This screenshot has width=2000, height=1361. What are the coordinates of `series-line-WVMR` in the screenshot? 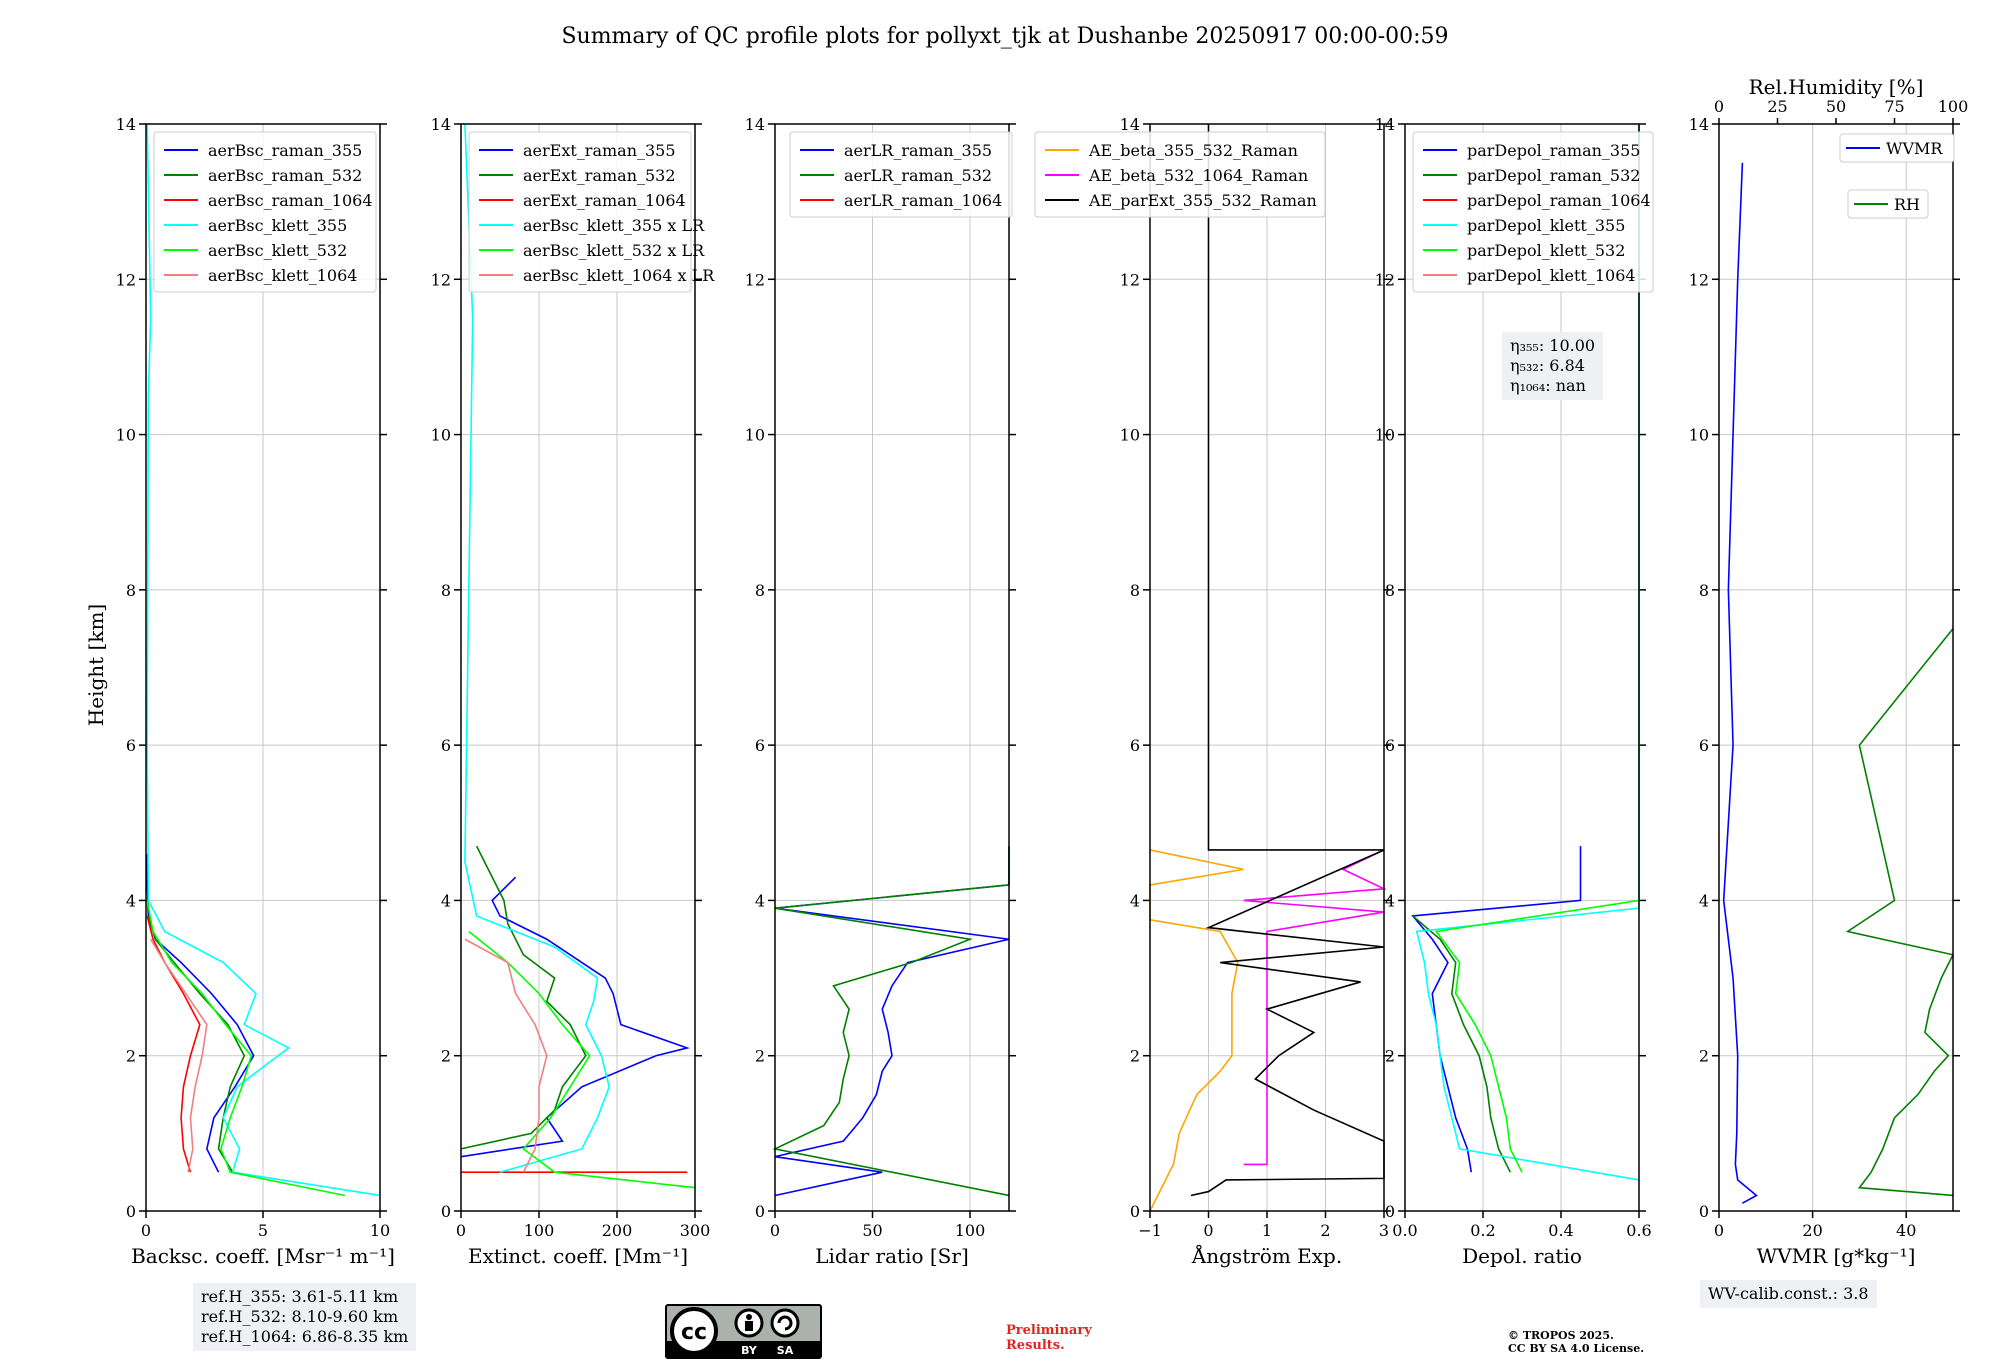 It's located at (1740, 683).